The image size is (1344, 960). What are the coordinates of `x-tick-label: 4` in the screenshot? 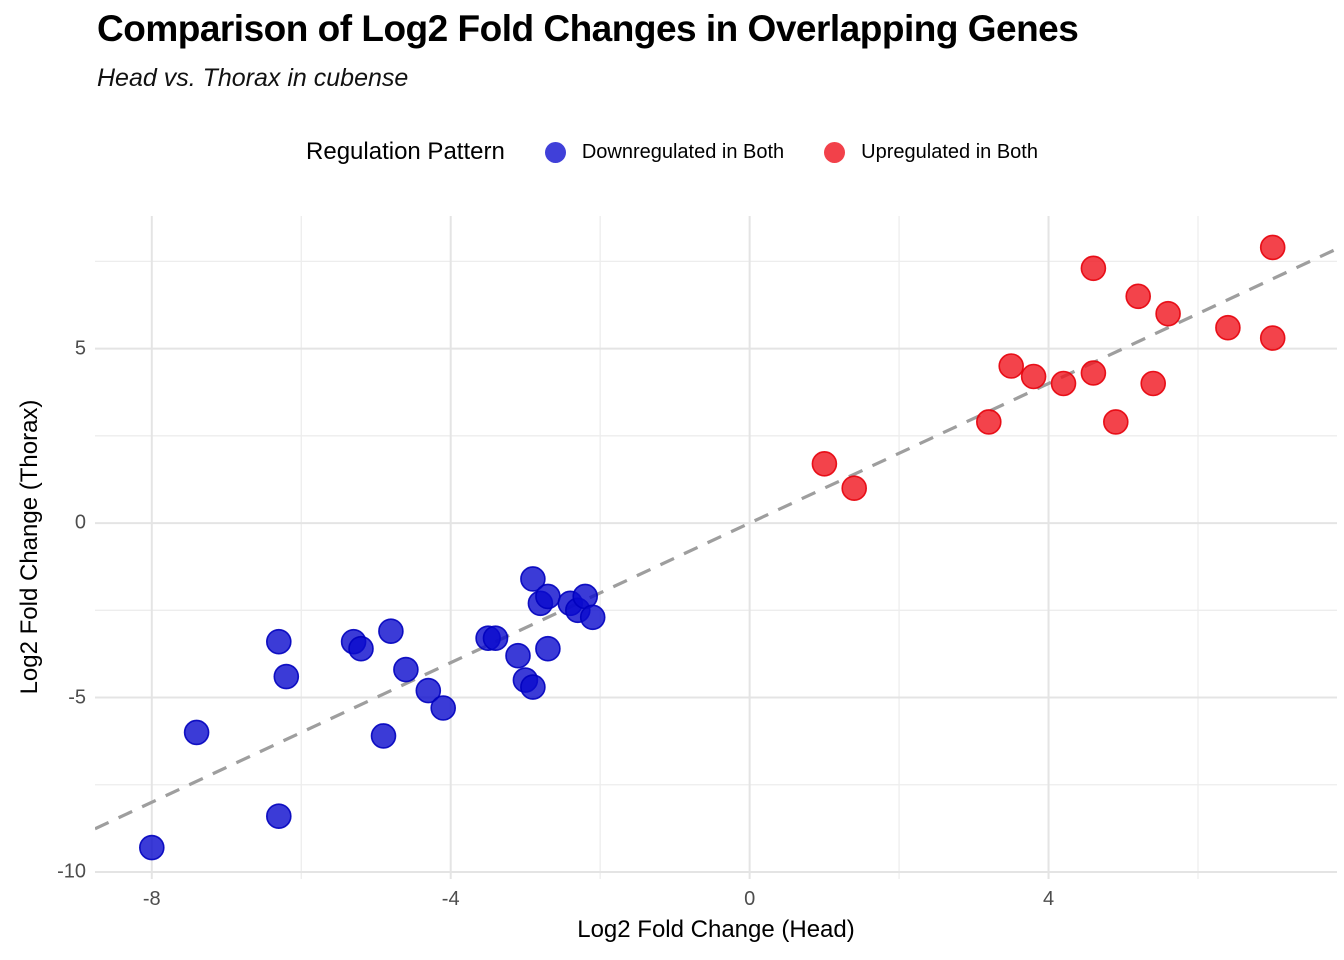 It's located at (1048, 899).